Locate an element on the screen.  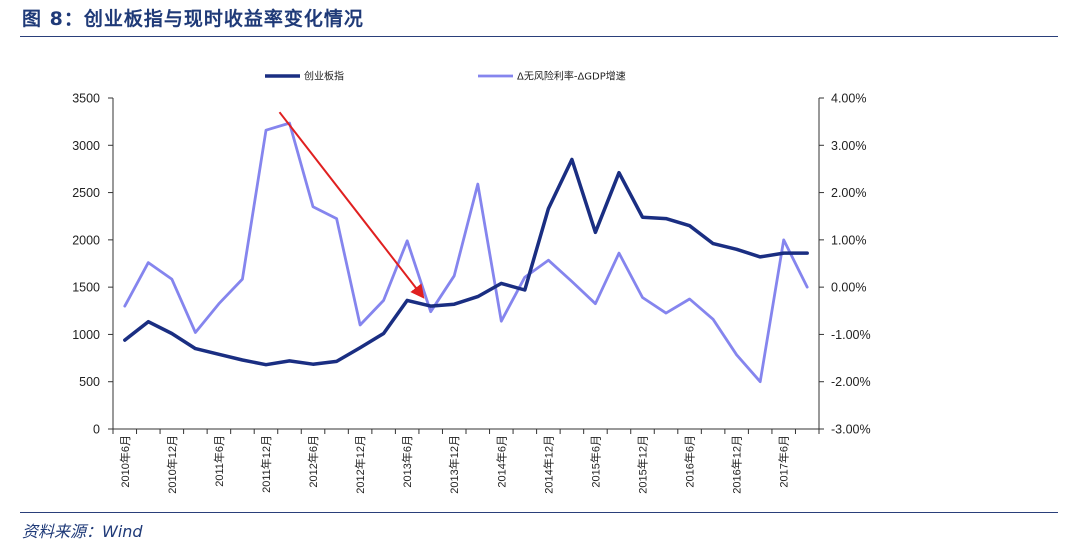
x-tick-label: 2013年6月 is located at coordinates (407, 461).